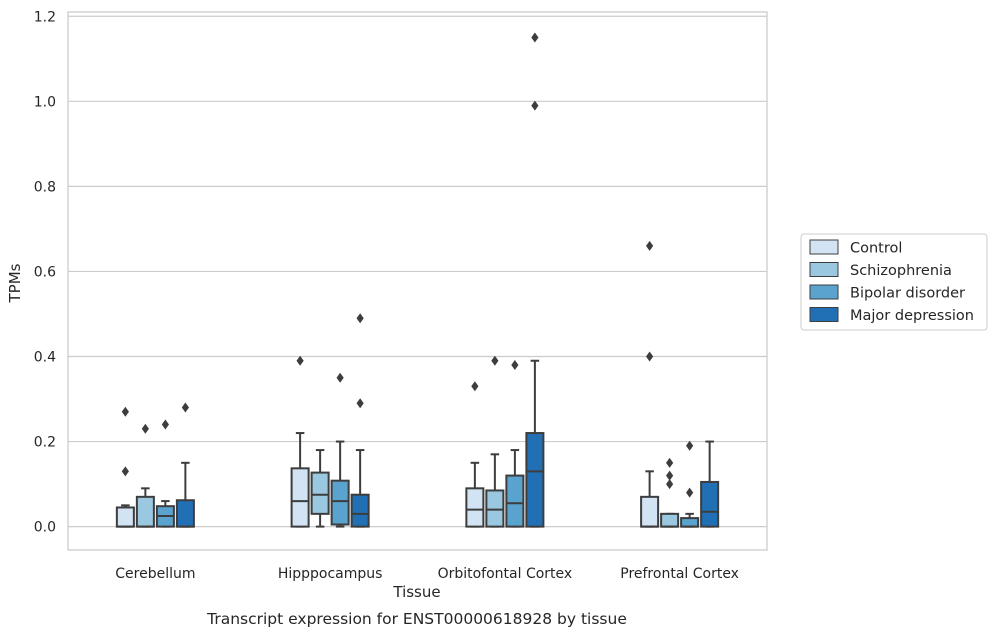 This screenshot has width=997, height=641. Describe the element at coordinates (45, 187) in the screenshot. I see `y-tick-label: 0.8` at that location.